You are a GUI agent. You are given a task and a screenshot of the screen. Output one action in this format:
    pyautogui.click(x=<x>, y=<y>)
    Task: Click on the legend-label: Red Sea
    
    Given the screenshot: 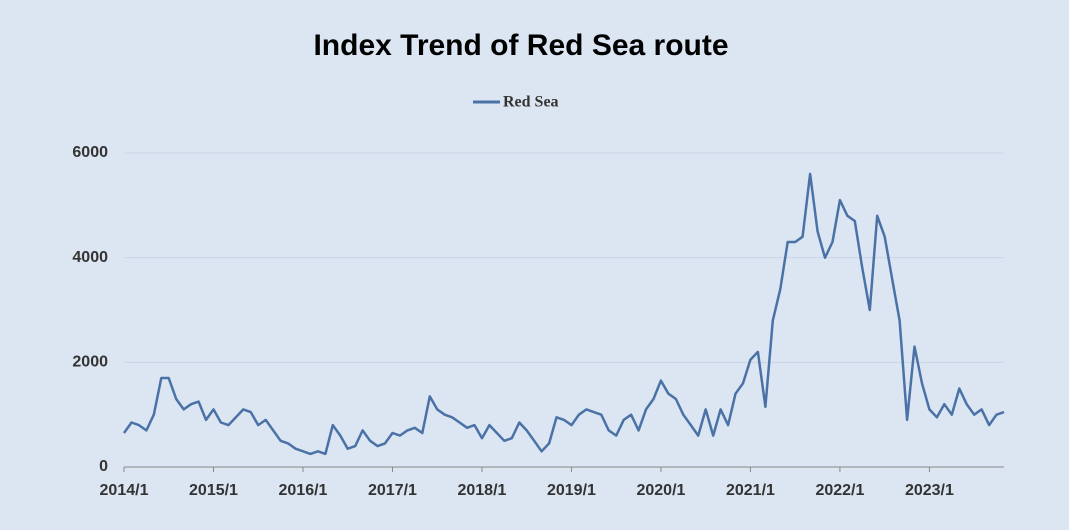 What is the action you would take?
    pyautogui.click(x=531, y=102)
    